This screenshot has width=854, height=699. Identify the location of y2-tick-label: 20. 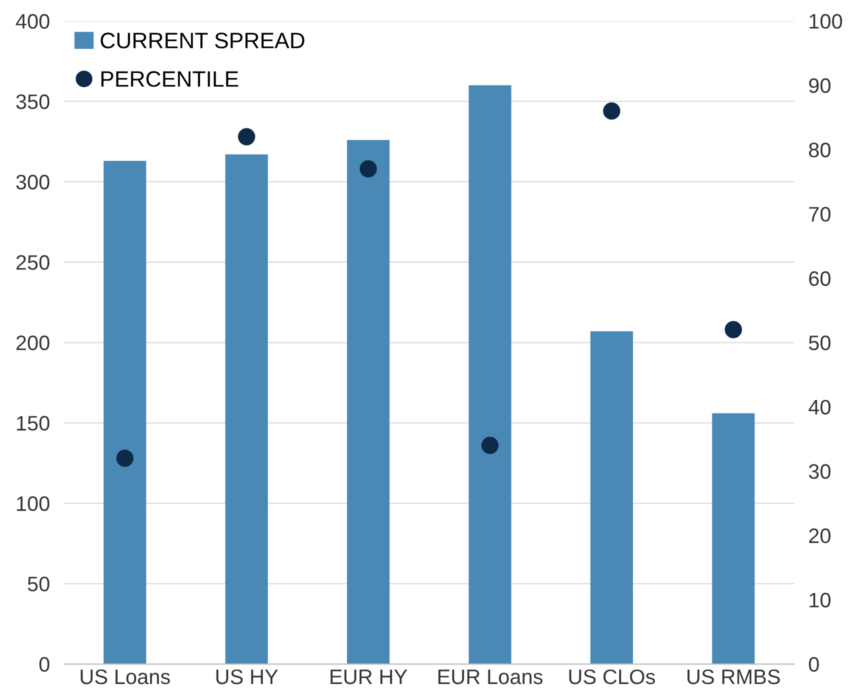
(819, 536).